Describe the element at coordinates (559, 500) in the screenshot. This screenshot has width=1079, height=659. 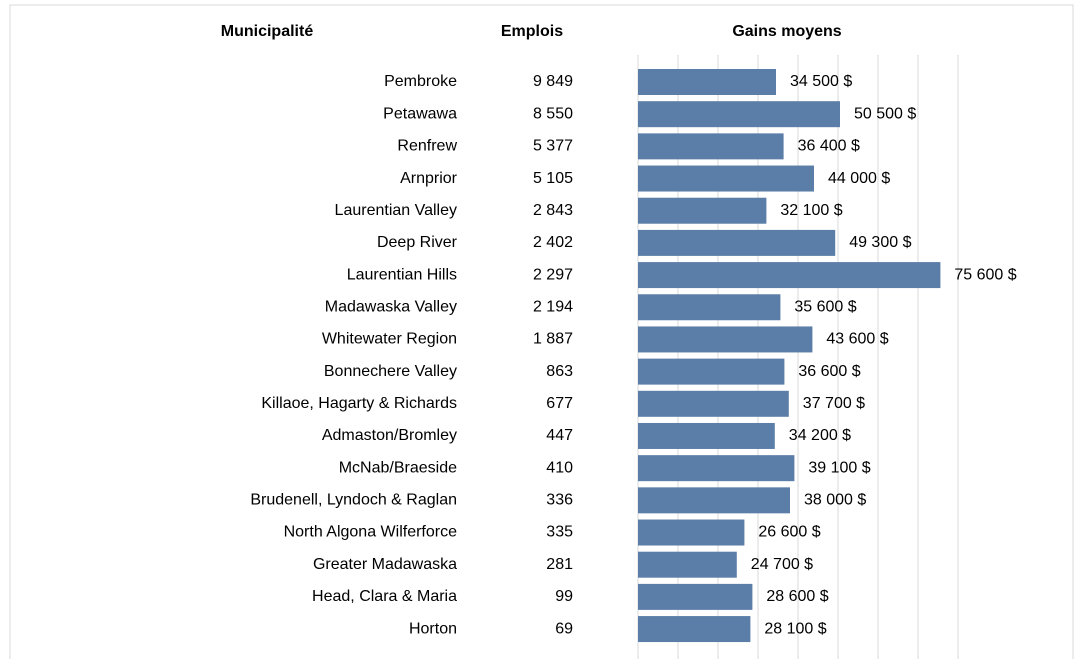
I see `jobs-value: 336` at that location.